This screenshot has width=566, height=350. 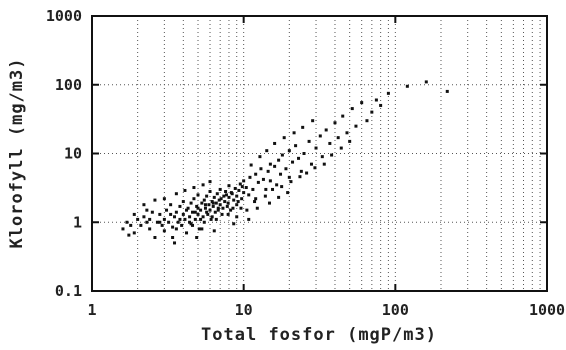 What do you see at coordinates (319, 335) in the screenshot?
I see `x-axis-label: Total fosfor (mgP/m3)` at bounding box center [319, 335].